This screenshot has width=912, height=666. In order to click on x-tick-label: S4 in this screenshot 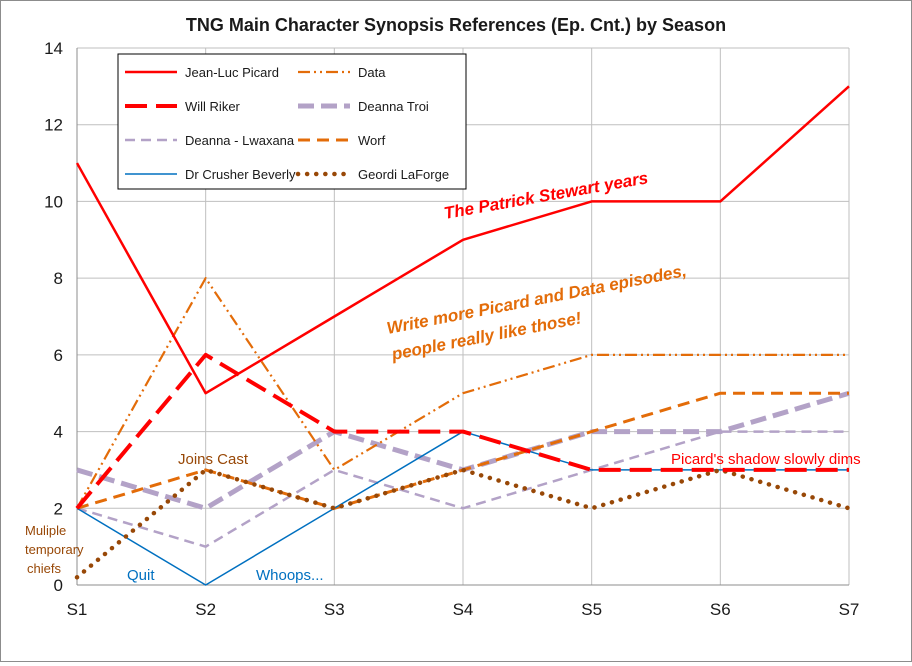, I will do `click(463, 609)`.